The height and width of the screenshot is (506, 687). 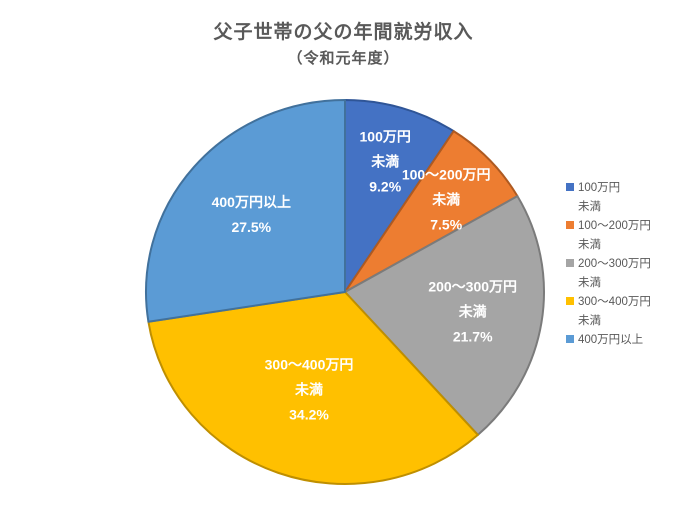 What do you see at coordinates (385, 186) in the screenshot?
I see `data-label-0-line-2: 9.2%` at bounding box center [385, 186].